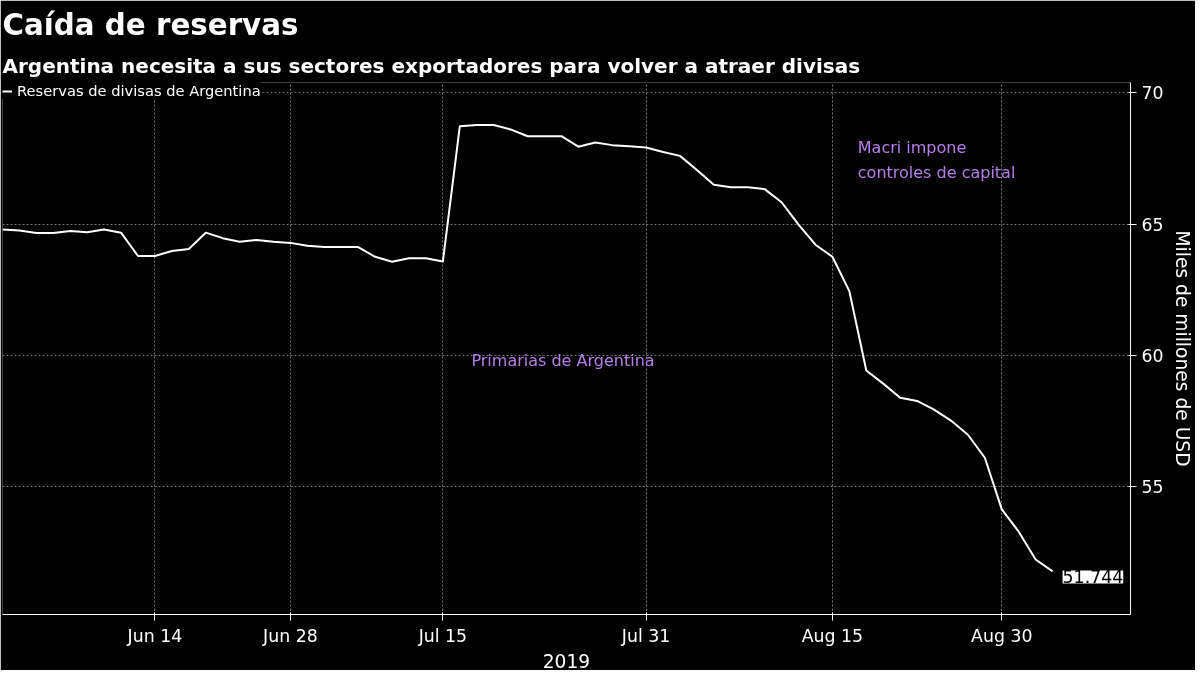 The width and height of the screenshot is (1200, 675). I want to click on x-tick-label: Jul 31, so click(645, 635).